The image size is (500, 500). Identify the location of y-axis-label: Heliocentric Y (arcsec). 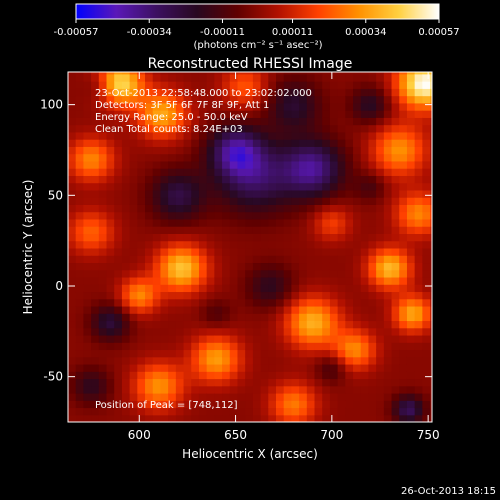
(28, 247).